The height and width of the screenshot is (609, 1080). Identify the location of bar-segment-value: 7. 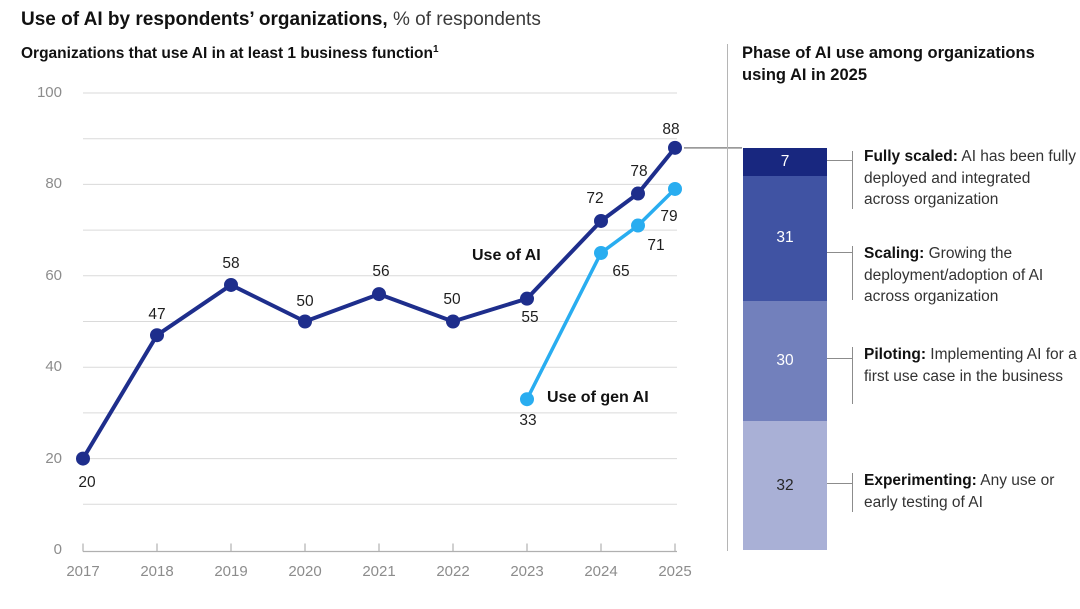
(785, 162).